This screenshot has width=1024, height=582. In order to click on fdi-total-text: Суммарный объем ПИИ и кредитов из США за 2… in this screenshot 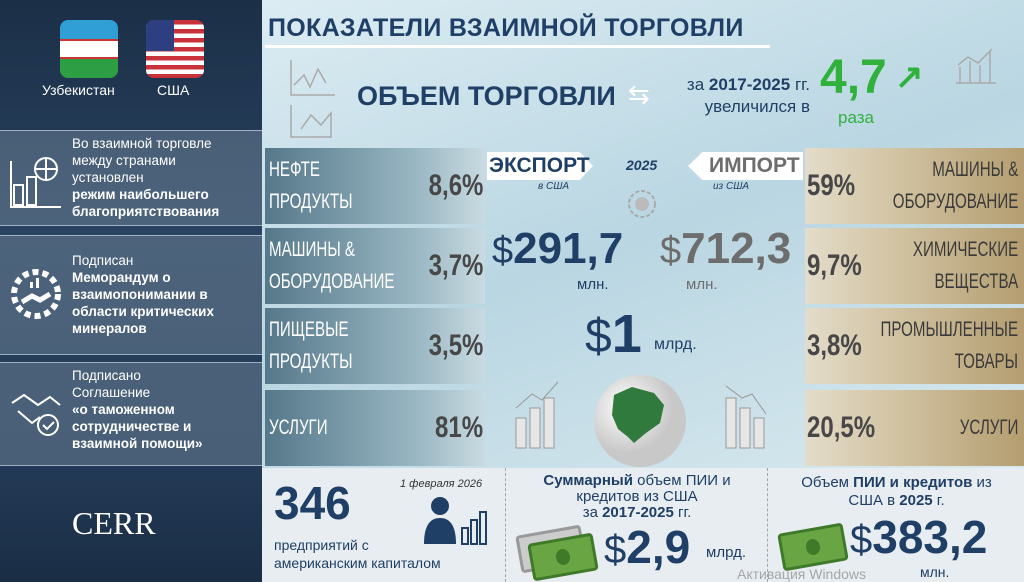, I will do `click(637, 496)`.